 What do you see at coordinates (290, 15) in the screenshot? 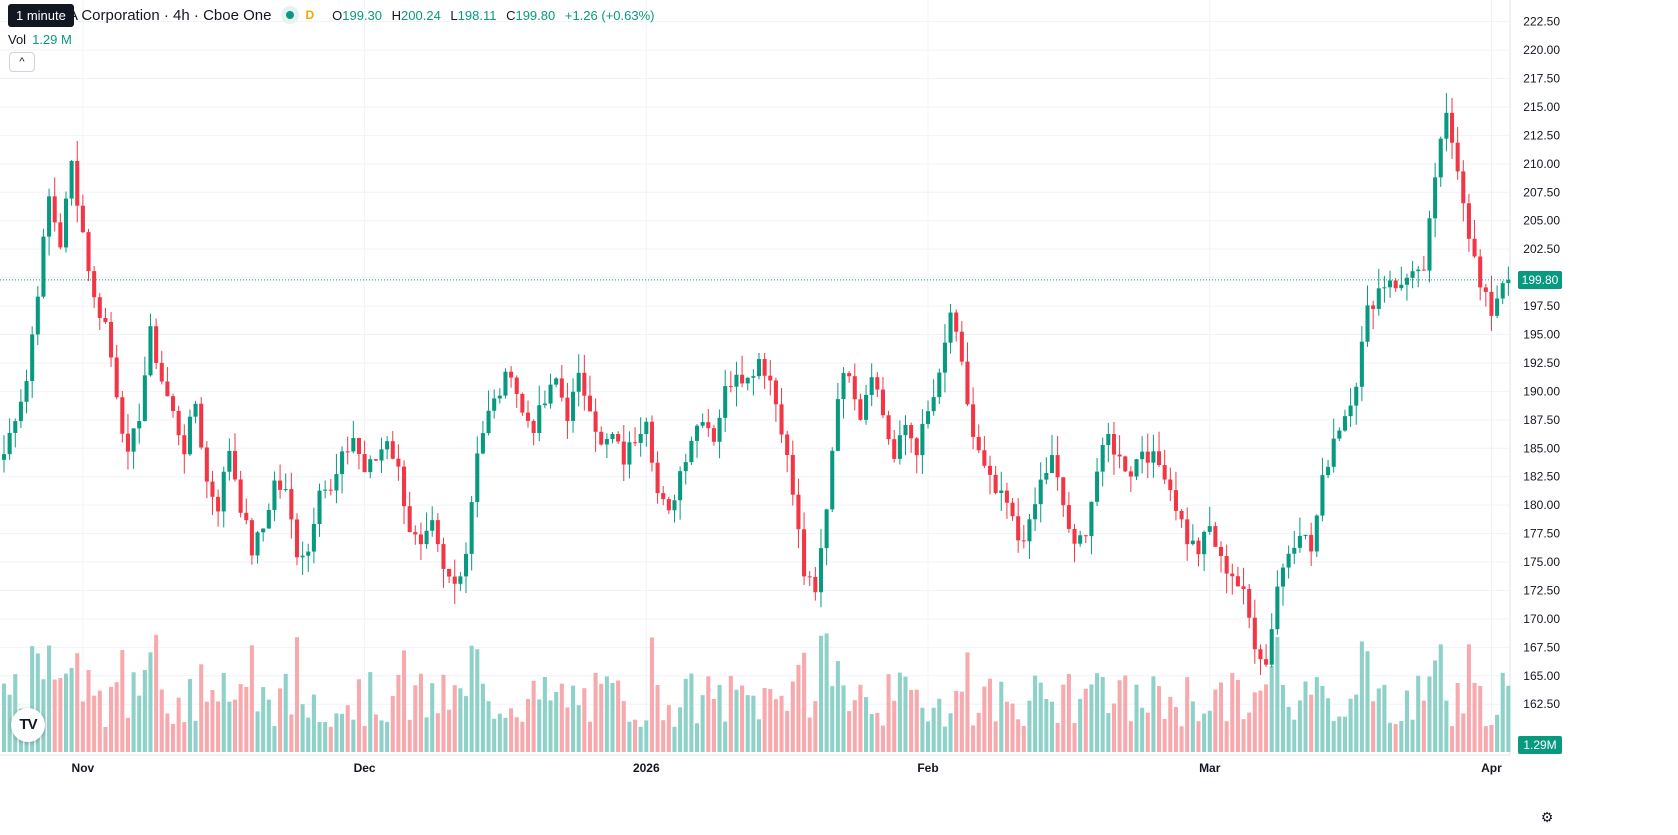
I see `market-status-icon` at bounding box center [290, 15].